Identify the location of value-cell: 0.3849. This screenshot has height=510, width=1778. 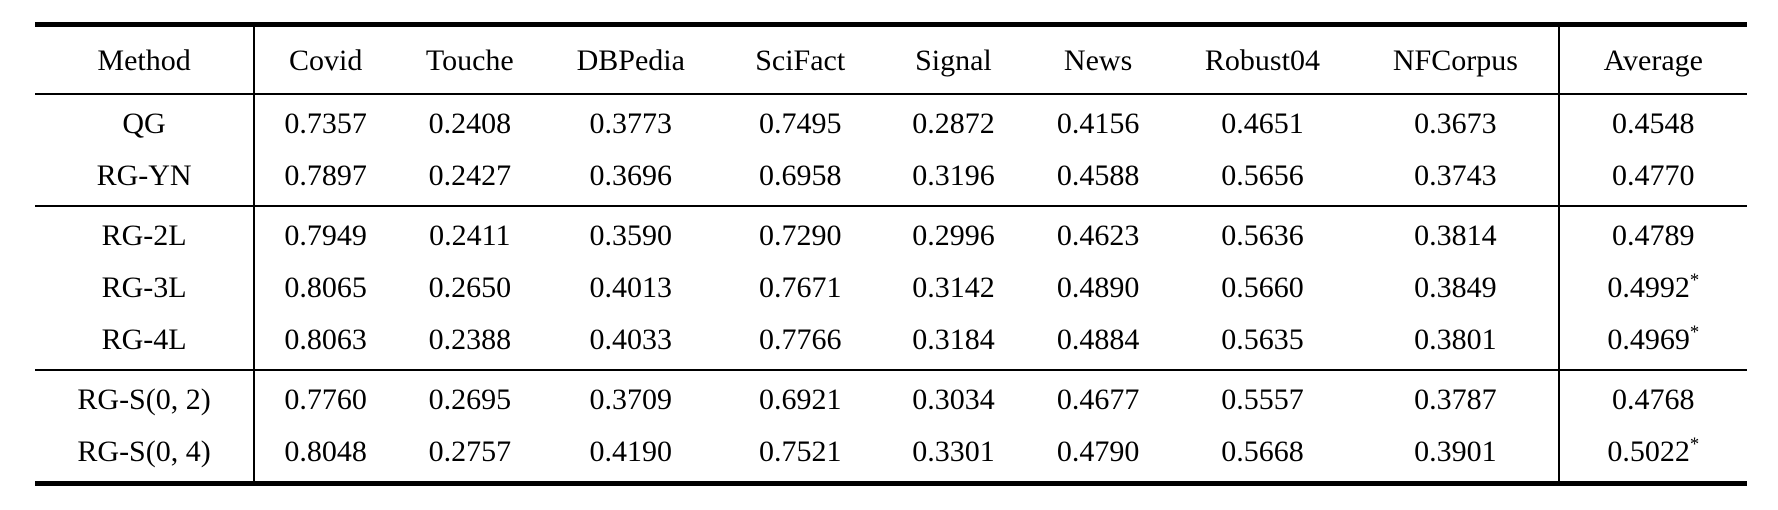
(1455, 287).